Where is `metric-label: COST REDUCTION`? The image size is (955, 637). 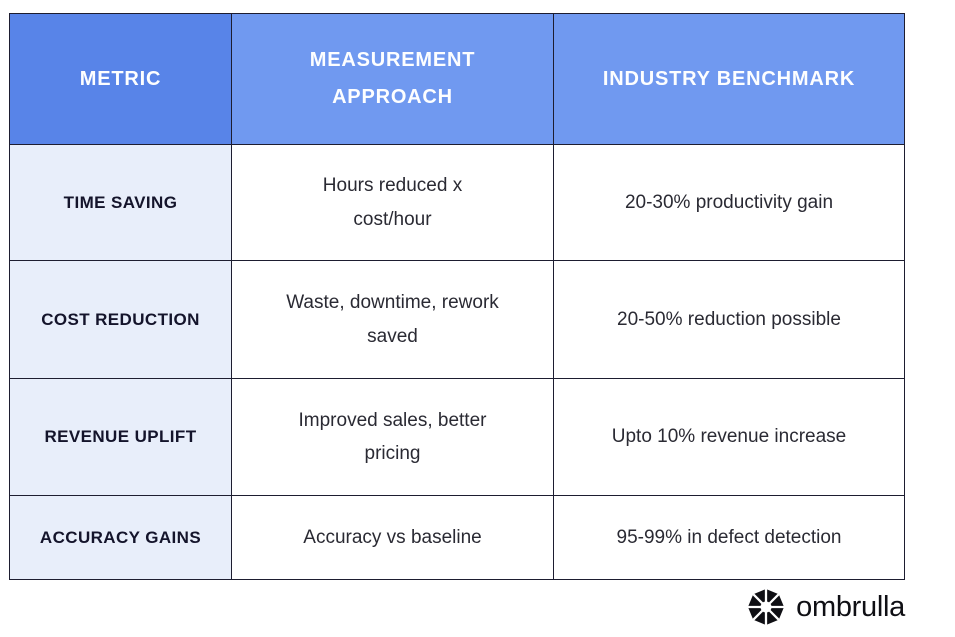 metric-label: COST REDUCTION is located at coordinates (120, 319).